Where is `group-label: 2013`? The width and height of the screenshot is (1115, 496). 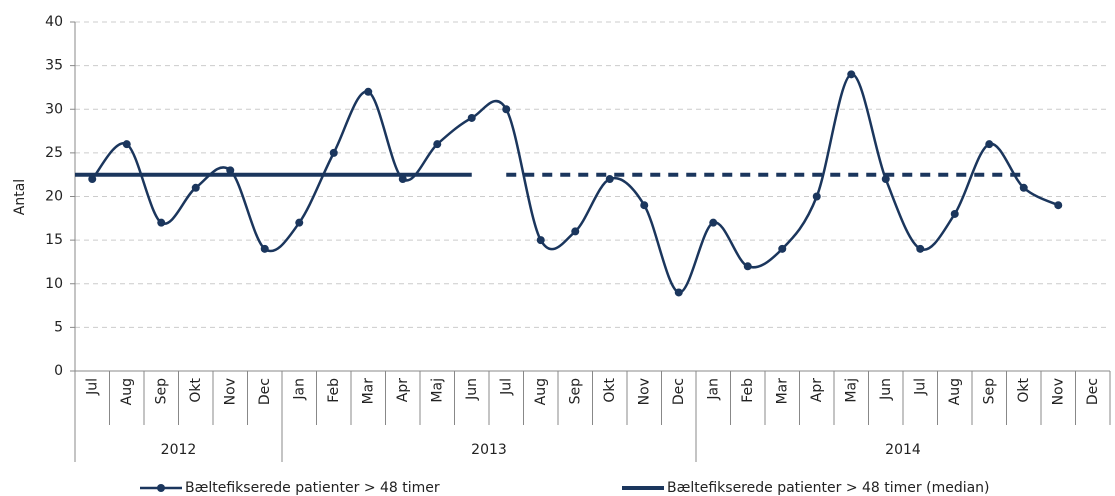
group-label: 2013 is located at coordinates (489, 450).